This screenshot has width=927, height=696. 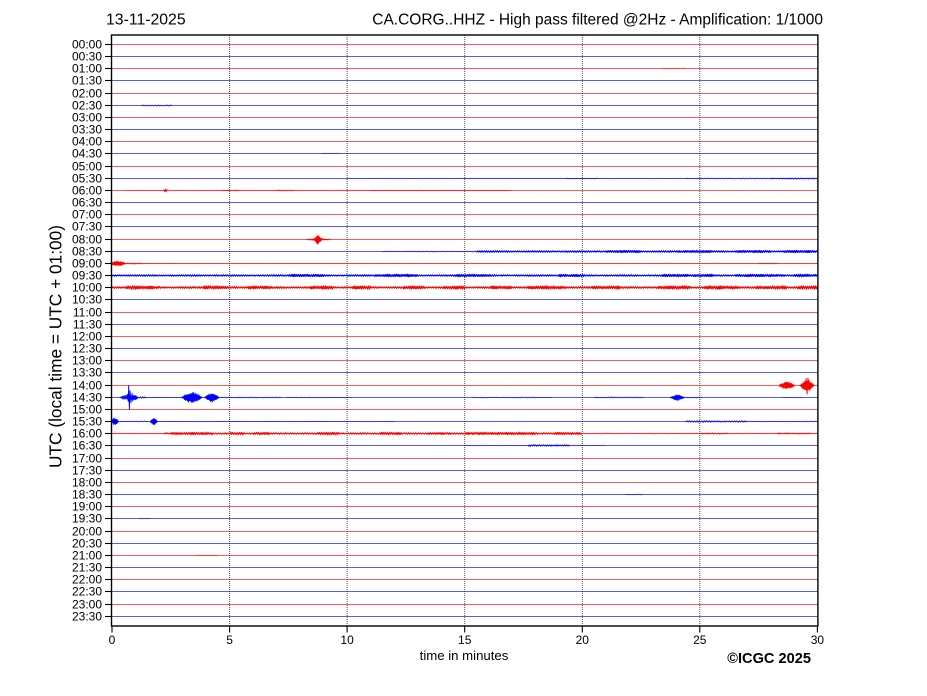 What do you see at coordinates (87, 580) in the screenshot?
I see `svg-text: 22:00` at bounding box center [87, 580].